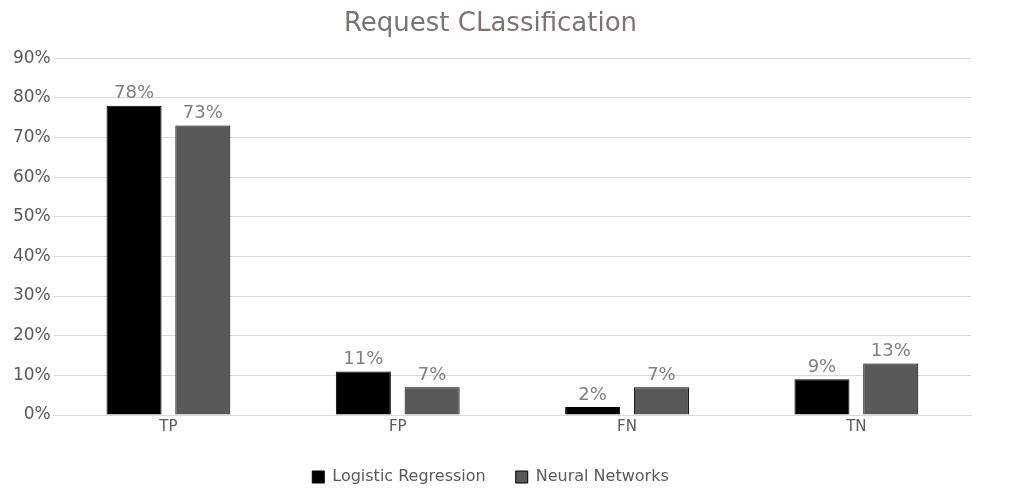 The image size is (1011, 495). What do you see at coordinates (31, 373) in the screenshot?
I see `y-tick-label: 10%` at bounding box center [31, 373].